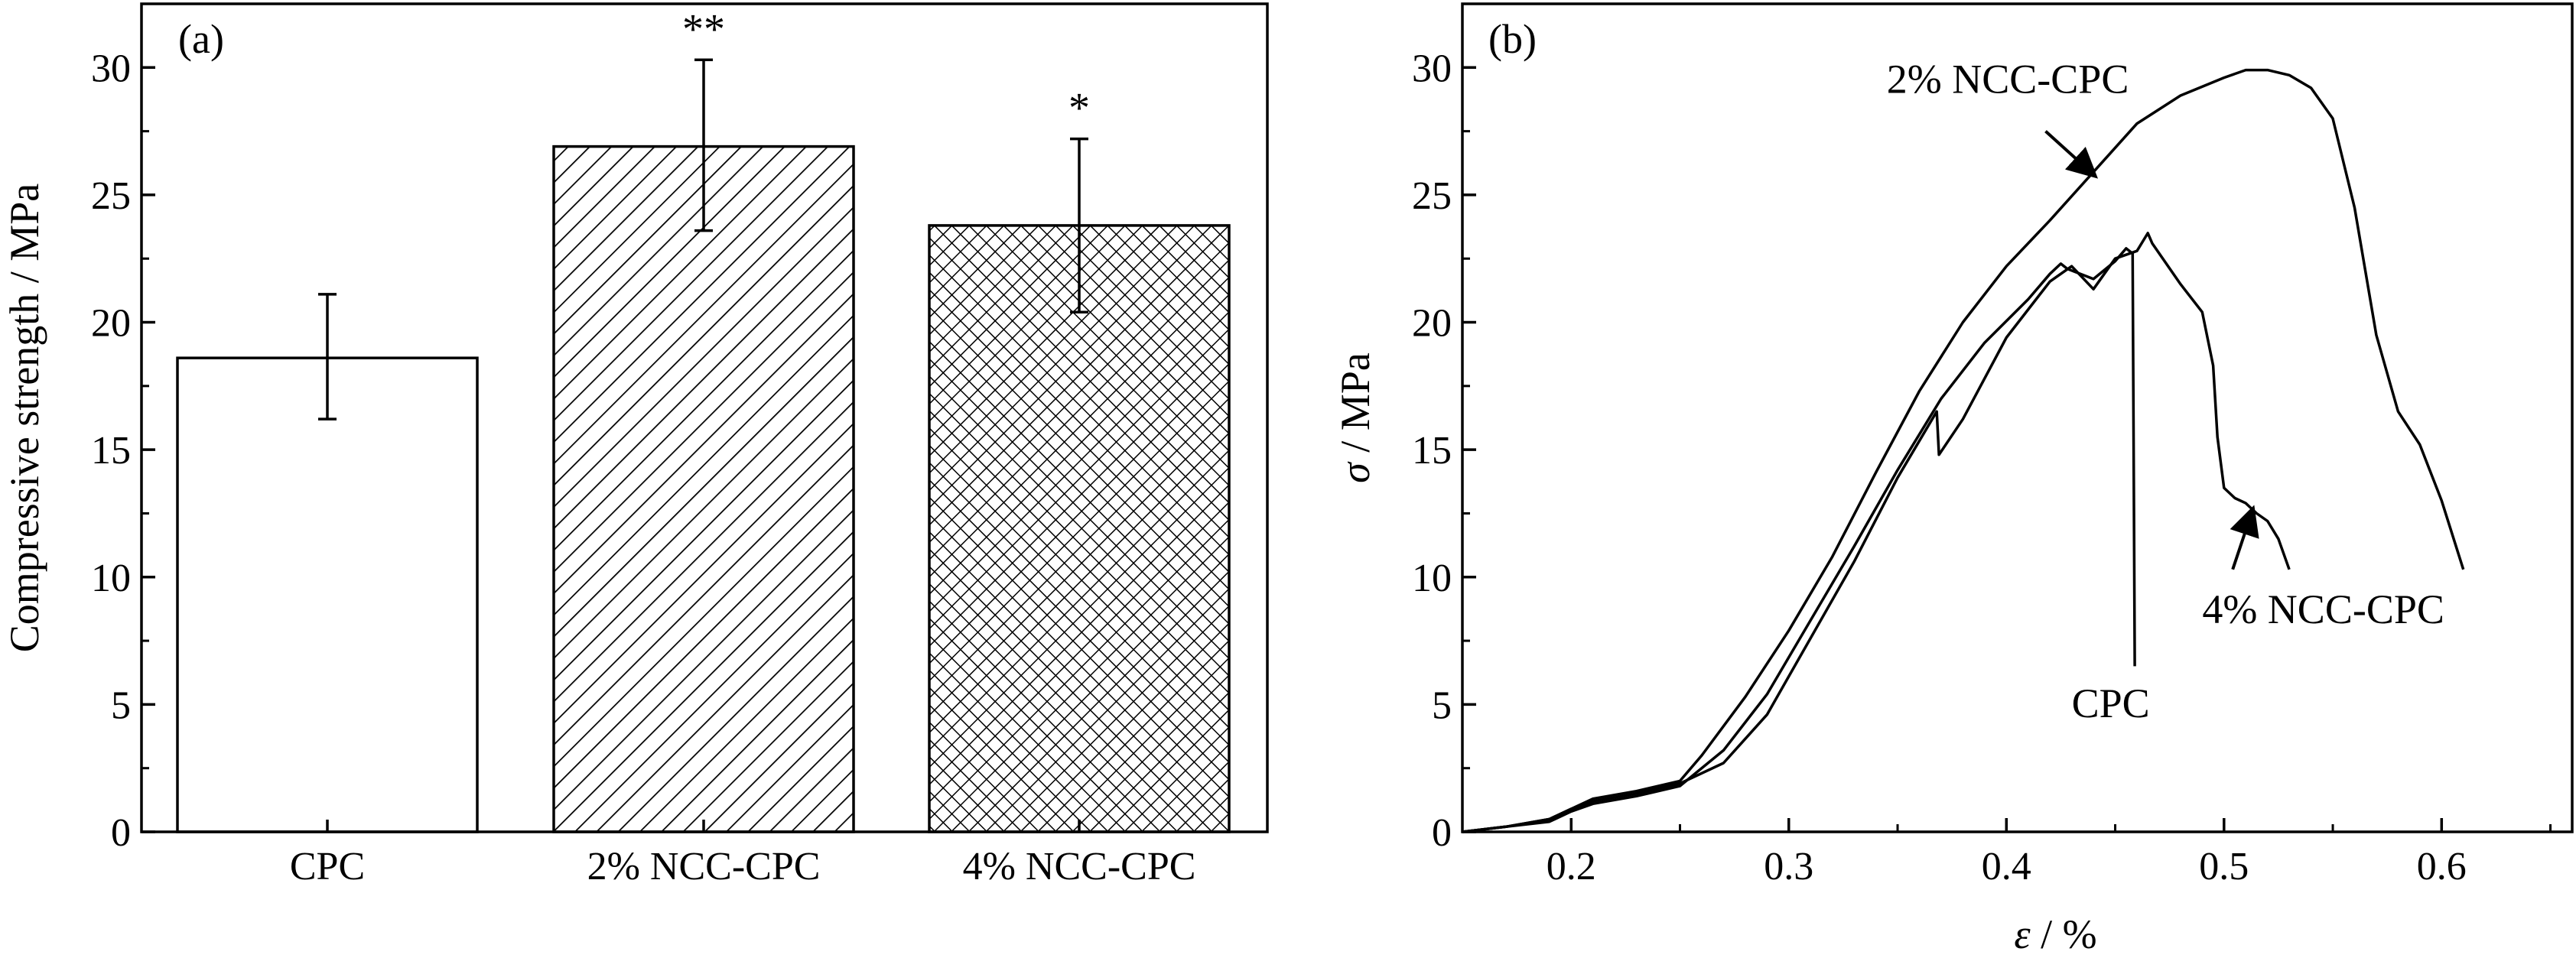  I want to click on a-x-tick-label-0: CPC, so click(327, 866).